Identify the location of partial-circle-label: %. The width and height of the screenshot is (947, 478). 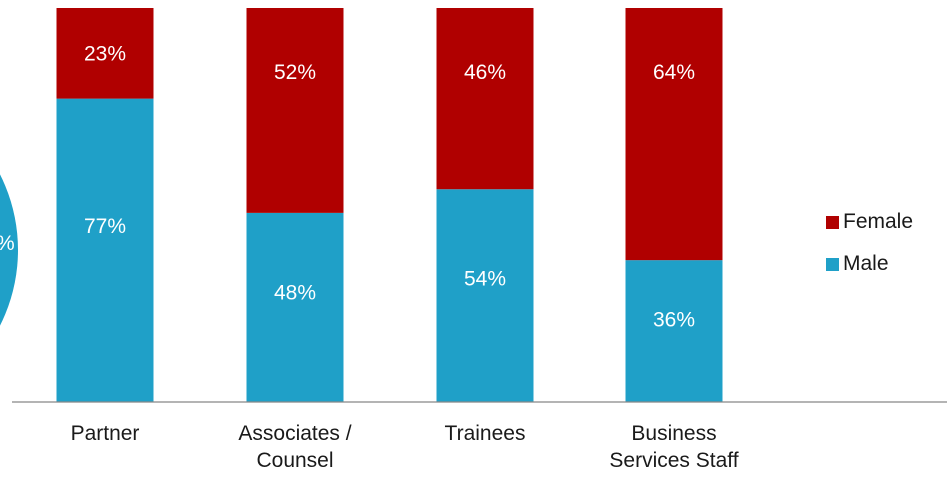
(7, 243).